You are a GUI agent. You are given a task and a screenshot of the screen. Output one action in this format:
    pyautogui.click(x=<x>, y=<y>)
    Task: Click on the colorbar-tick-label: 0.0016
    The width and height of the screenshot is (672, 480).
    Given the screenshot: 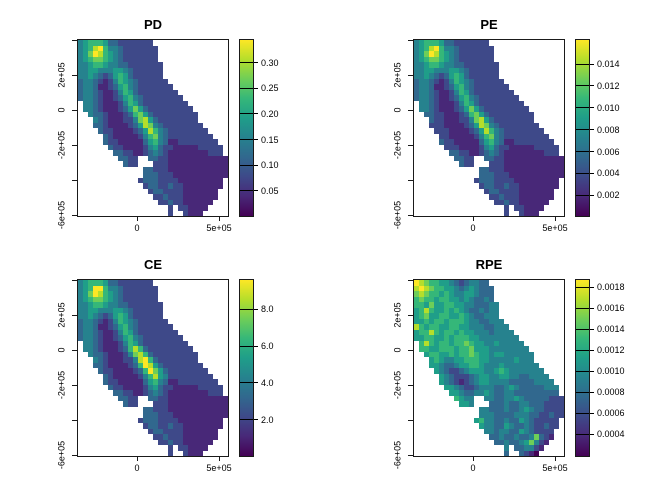 What is the action you would take?
    pyautogui.click(x=611, y=308)
    